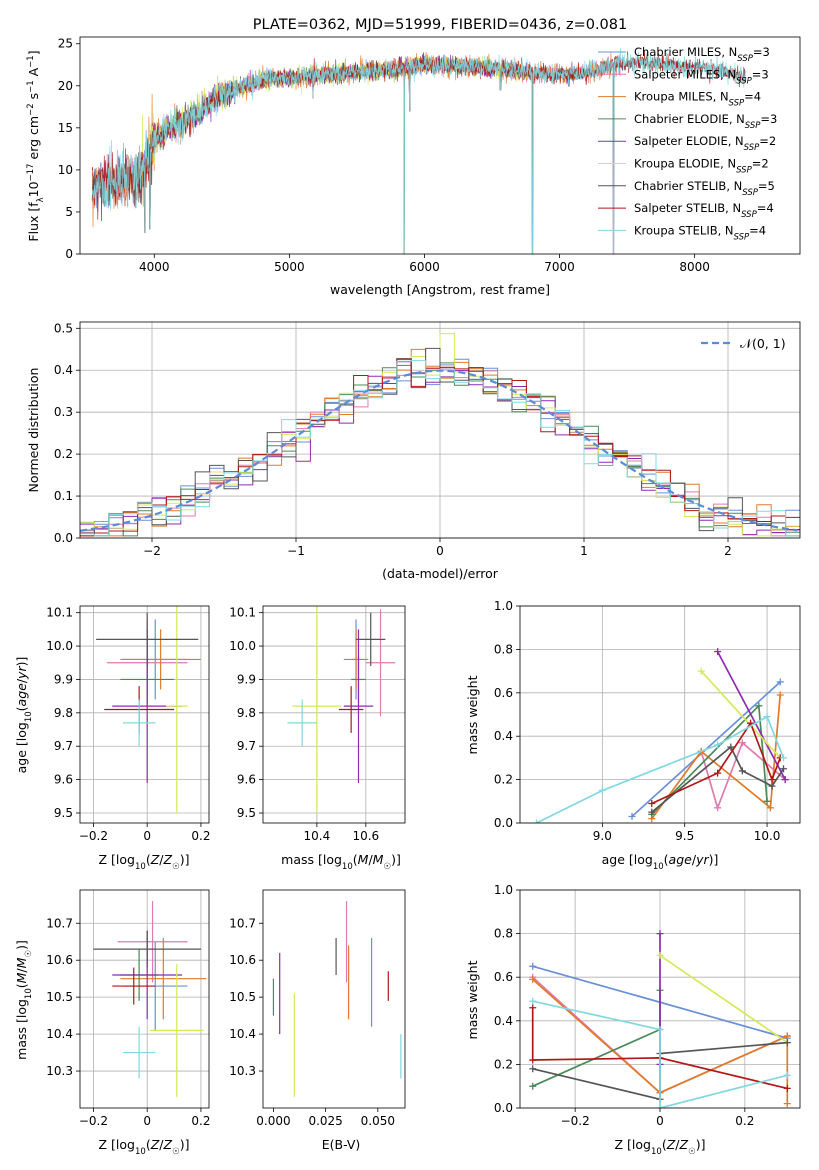 This screenshot has width=819, height=1170. I want to click on spectrum-series-chabrier-elodie, so click(336, 155).